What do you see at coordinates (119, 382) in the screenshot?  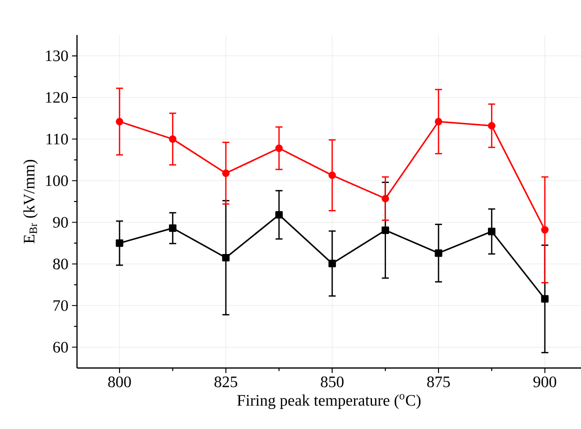 I see `x-tick-label: 800` at bounding box center [119, 382].